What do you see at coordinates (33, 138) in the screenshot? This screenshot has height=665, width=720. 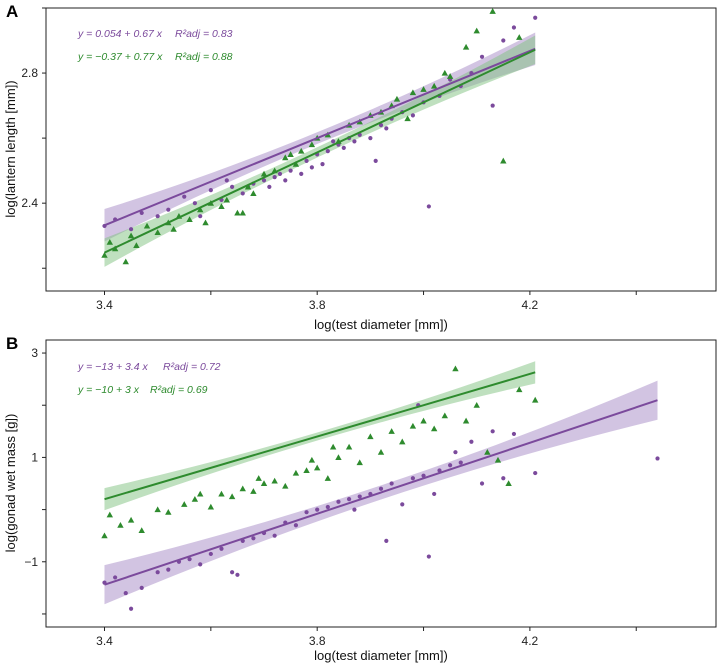 I see `panel-a-y-ticks: 2.4 2.8` at bounding box center [33, 138].